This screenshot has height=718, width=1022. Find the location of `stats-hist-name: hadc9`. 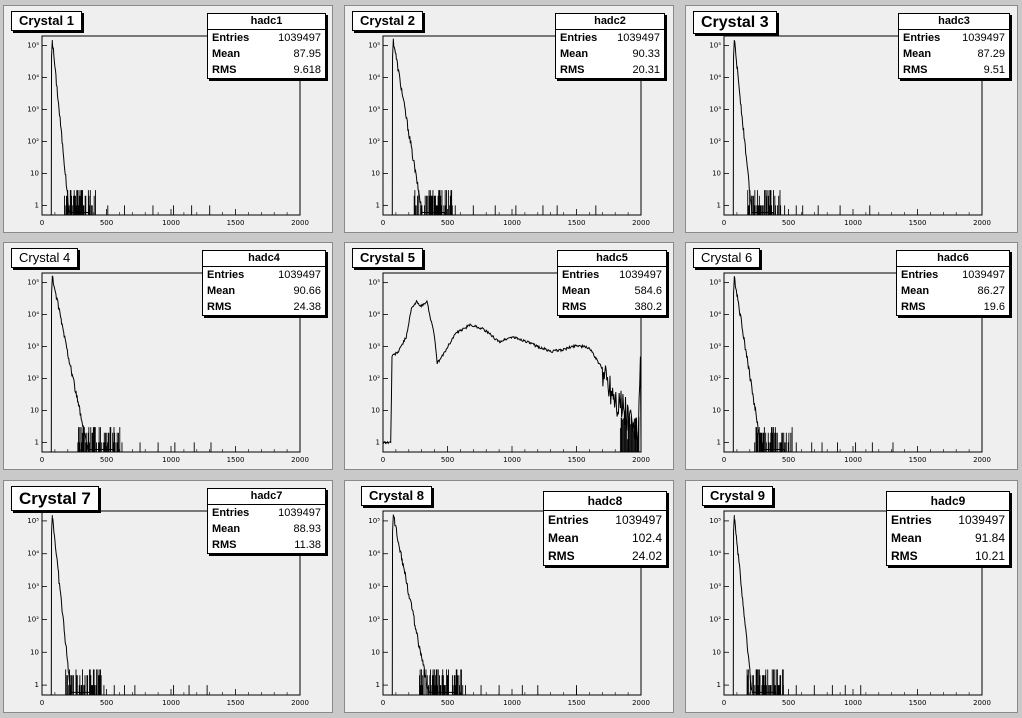

stats-hist-name: hadc9 is located at coordinates (948, 501).